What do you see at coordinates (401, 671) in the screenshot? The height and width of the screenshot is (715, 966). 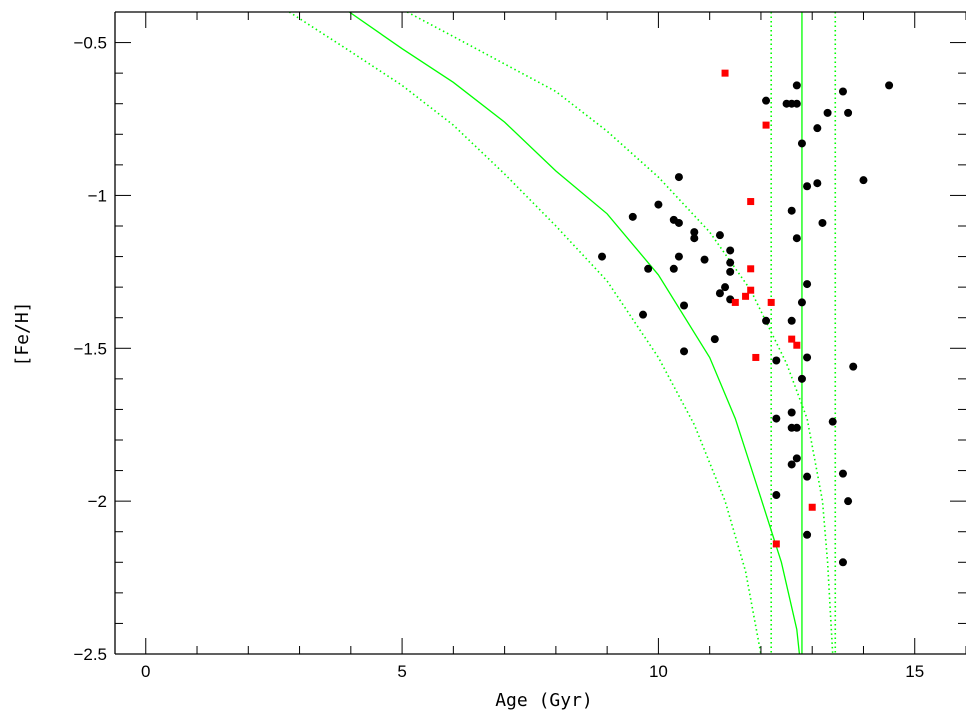 I see `x-tick-label: 5` at bounding box center [401, 671].